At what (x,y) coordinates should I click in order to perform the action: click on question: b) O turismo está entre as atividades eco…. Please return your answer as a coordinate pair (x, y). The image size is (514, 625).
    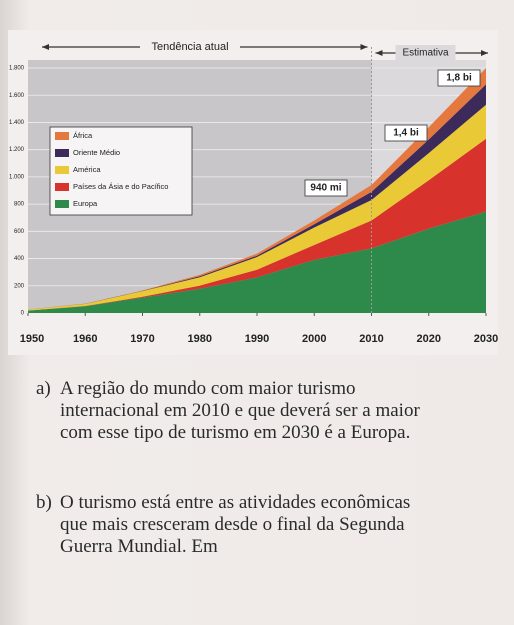
    Looking at the image, I should click on (236, 525).